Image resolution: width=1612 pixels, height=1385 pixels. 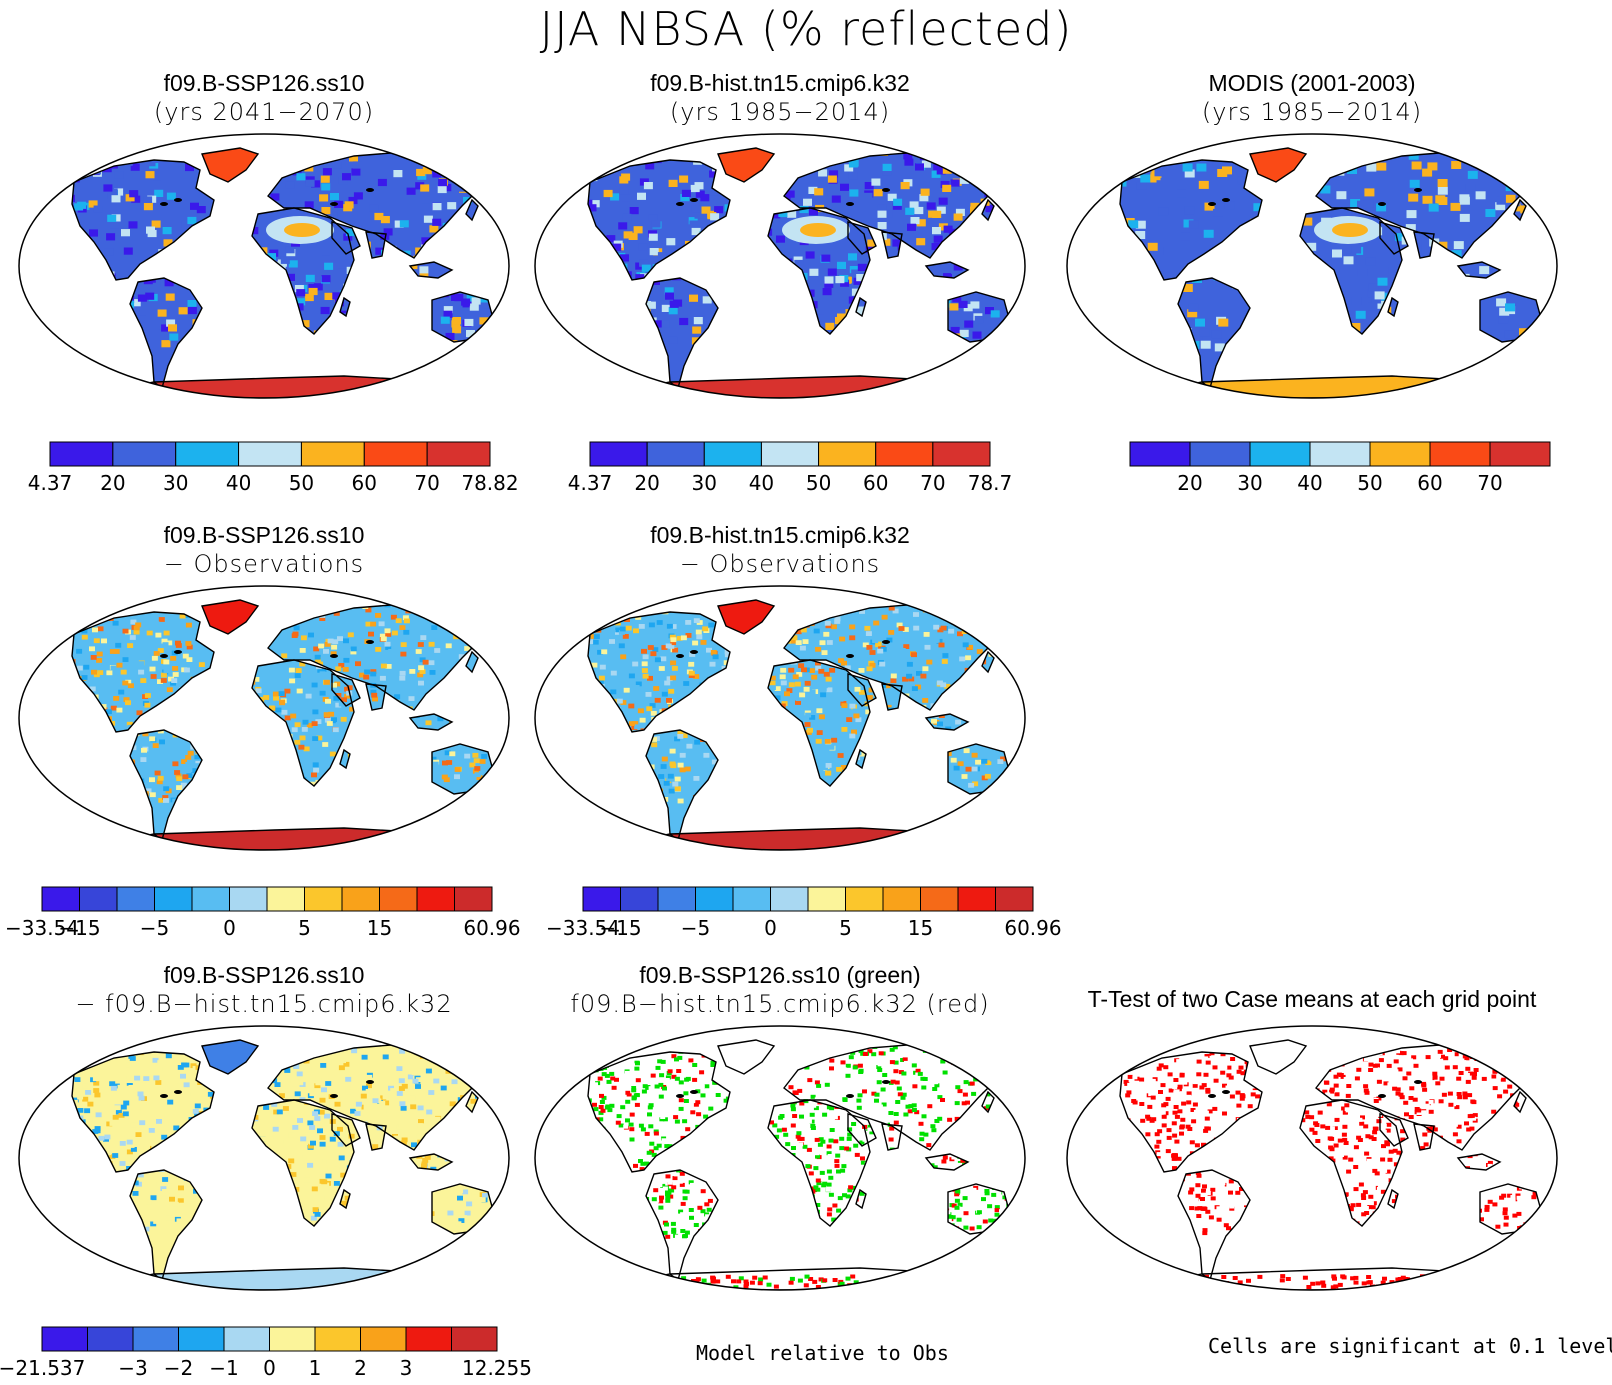 What do you see at coordinates (770, 928) in the screenshot?
I see `colorbar-tick-label: 0` at bounding box center [770, 928].